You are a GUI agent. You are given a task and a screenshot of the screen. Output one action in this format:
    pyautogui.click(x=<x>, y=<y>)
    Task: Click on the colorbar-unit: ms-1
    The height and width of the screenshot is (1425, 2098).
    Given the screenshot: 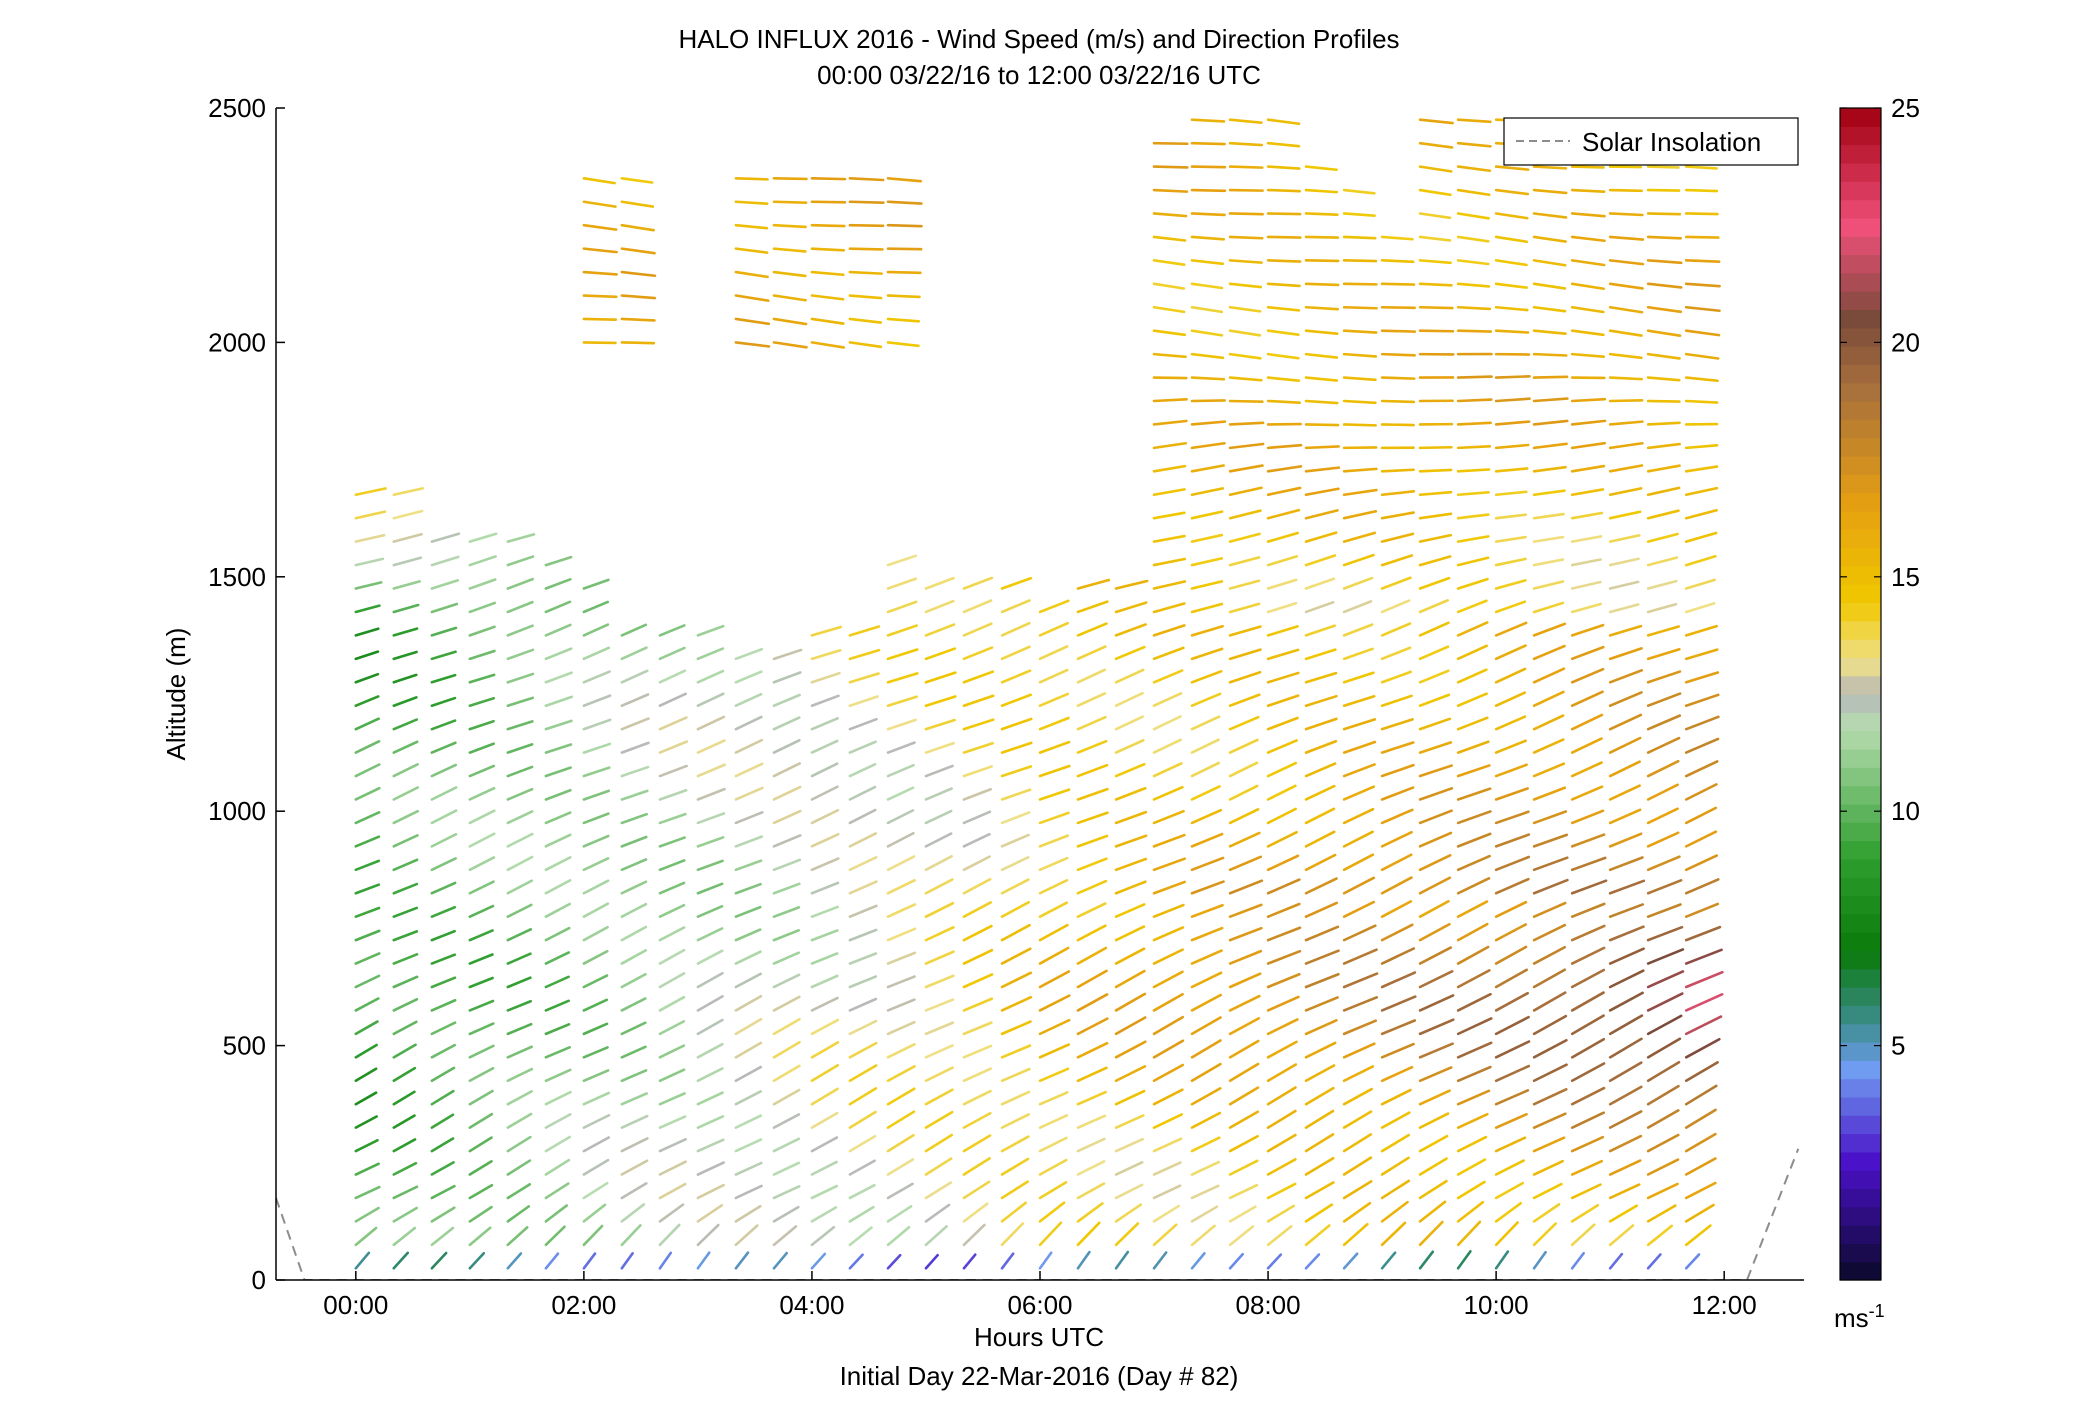 What is the action you would take?
    pyautogui.click(x=1859, y=1317)
    